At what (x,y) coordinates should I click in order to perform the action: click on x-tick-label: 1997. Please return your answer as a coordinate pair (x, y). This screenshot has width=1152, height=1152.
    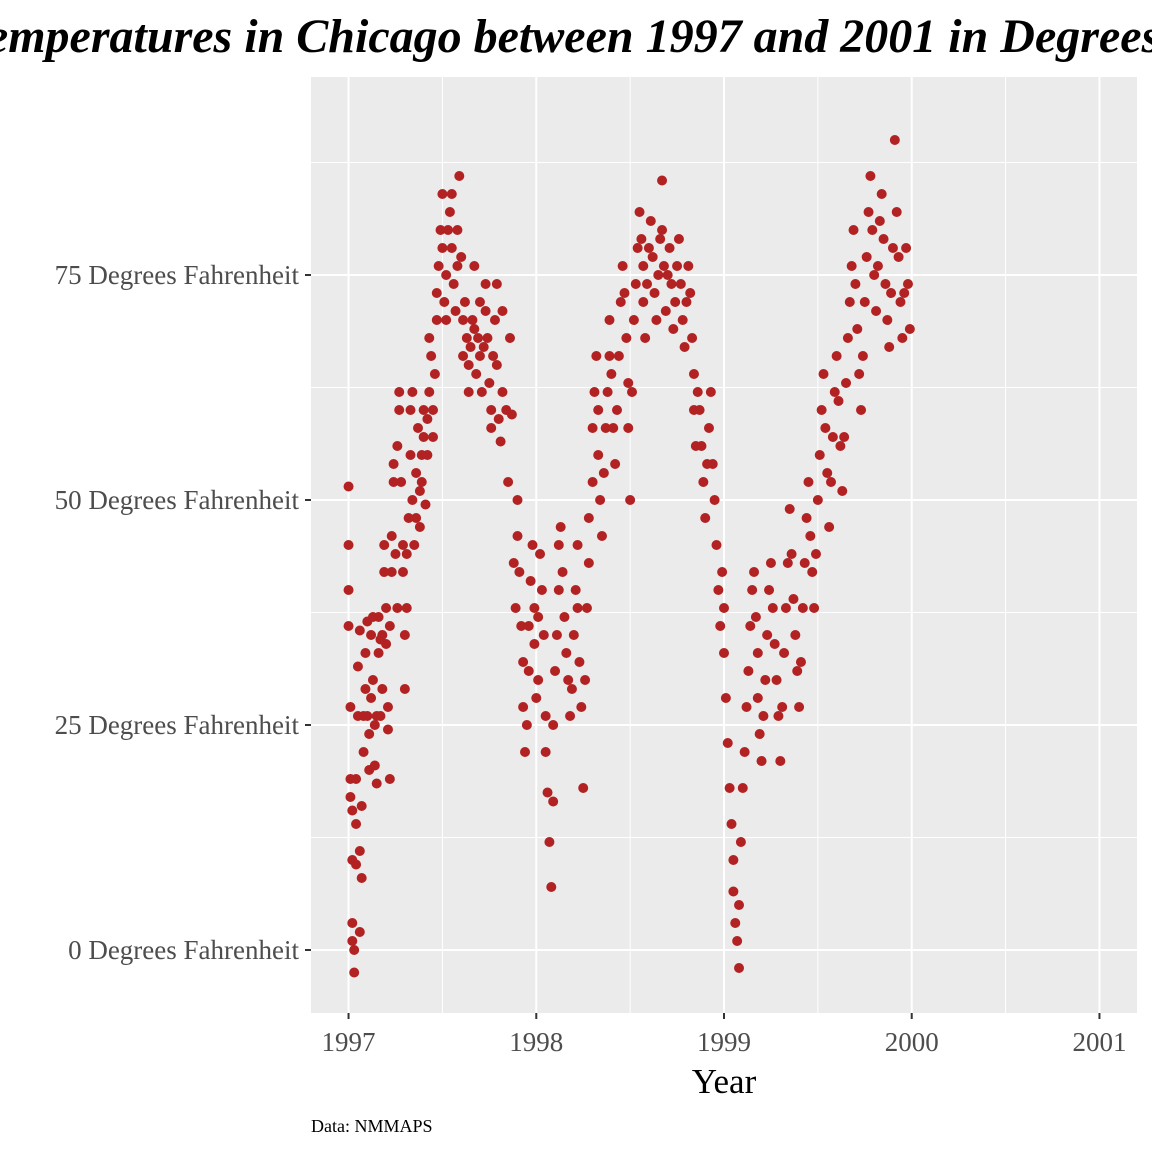
    Looking at the image, I should click on (349, 1042).